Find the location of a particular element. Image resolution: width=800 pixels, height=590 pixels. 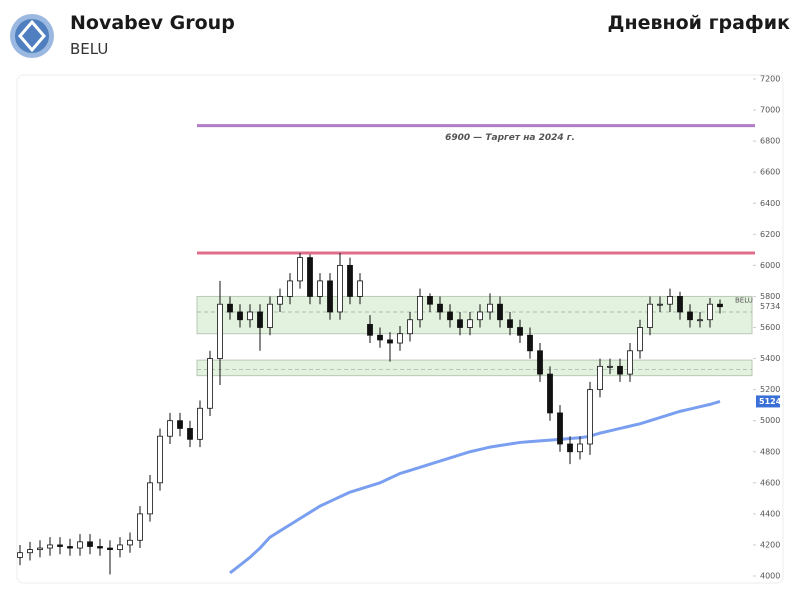

symbol-label: BELU is located at coordinates (744, 301).